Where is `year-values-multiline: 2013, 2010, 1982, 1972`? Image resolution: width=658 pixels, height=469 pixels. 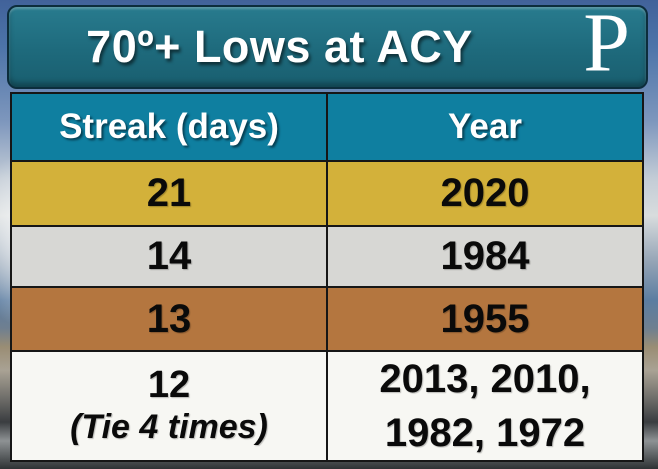
year-values-multiline: 2013, 2010, 1982, 1972 is located at coordinates (485, 406).